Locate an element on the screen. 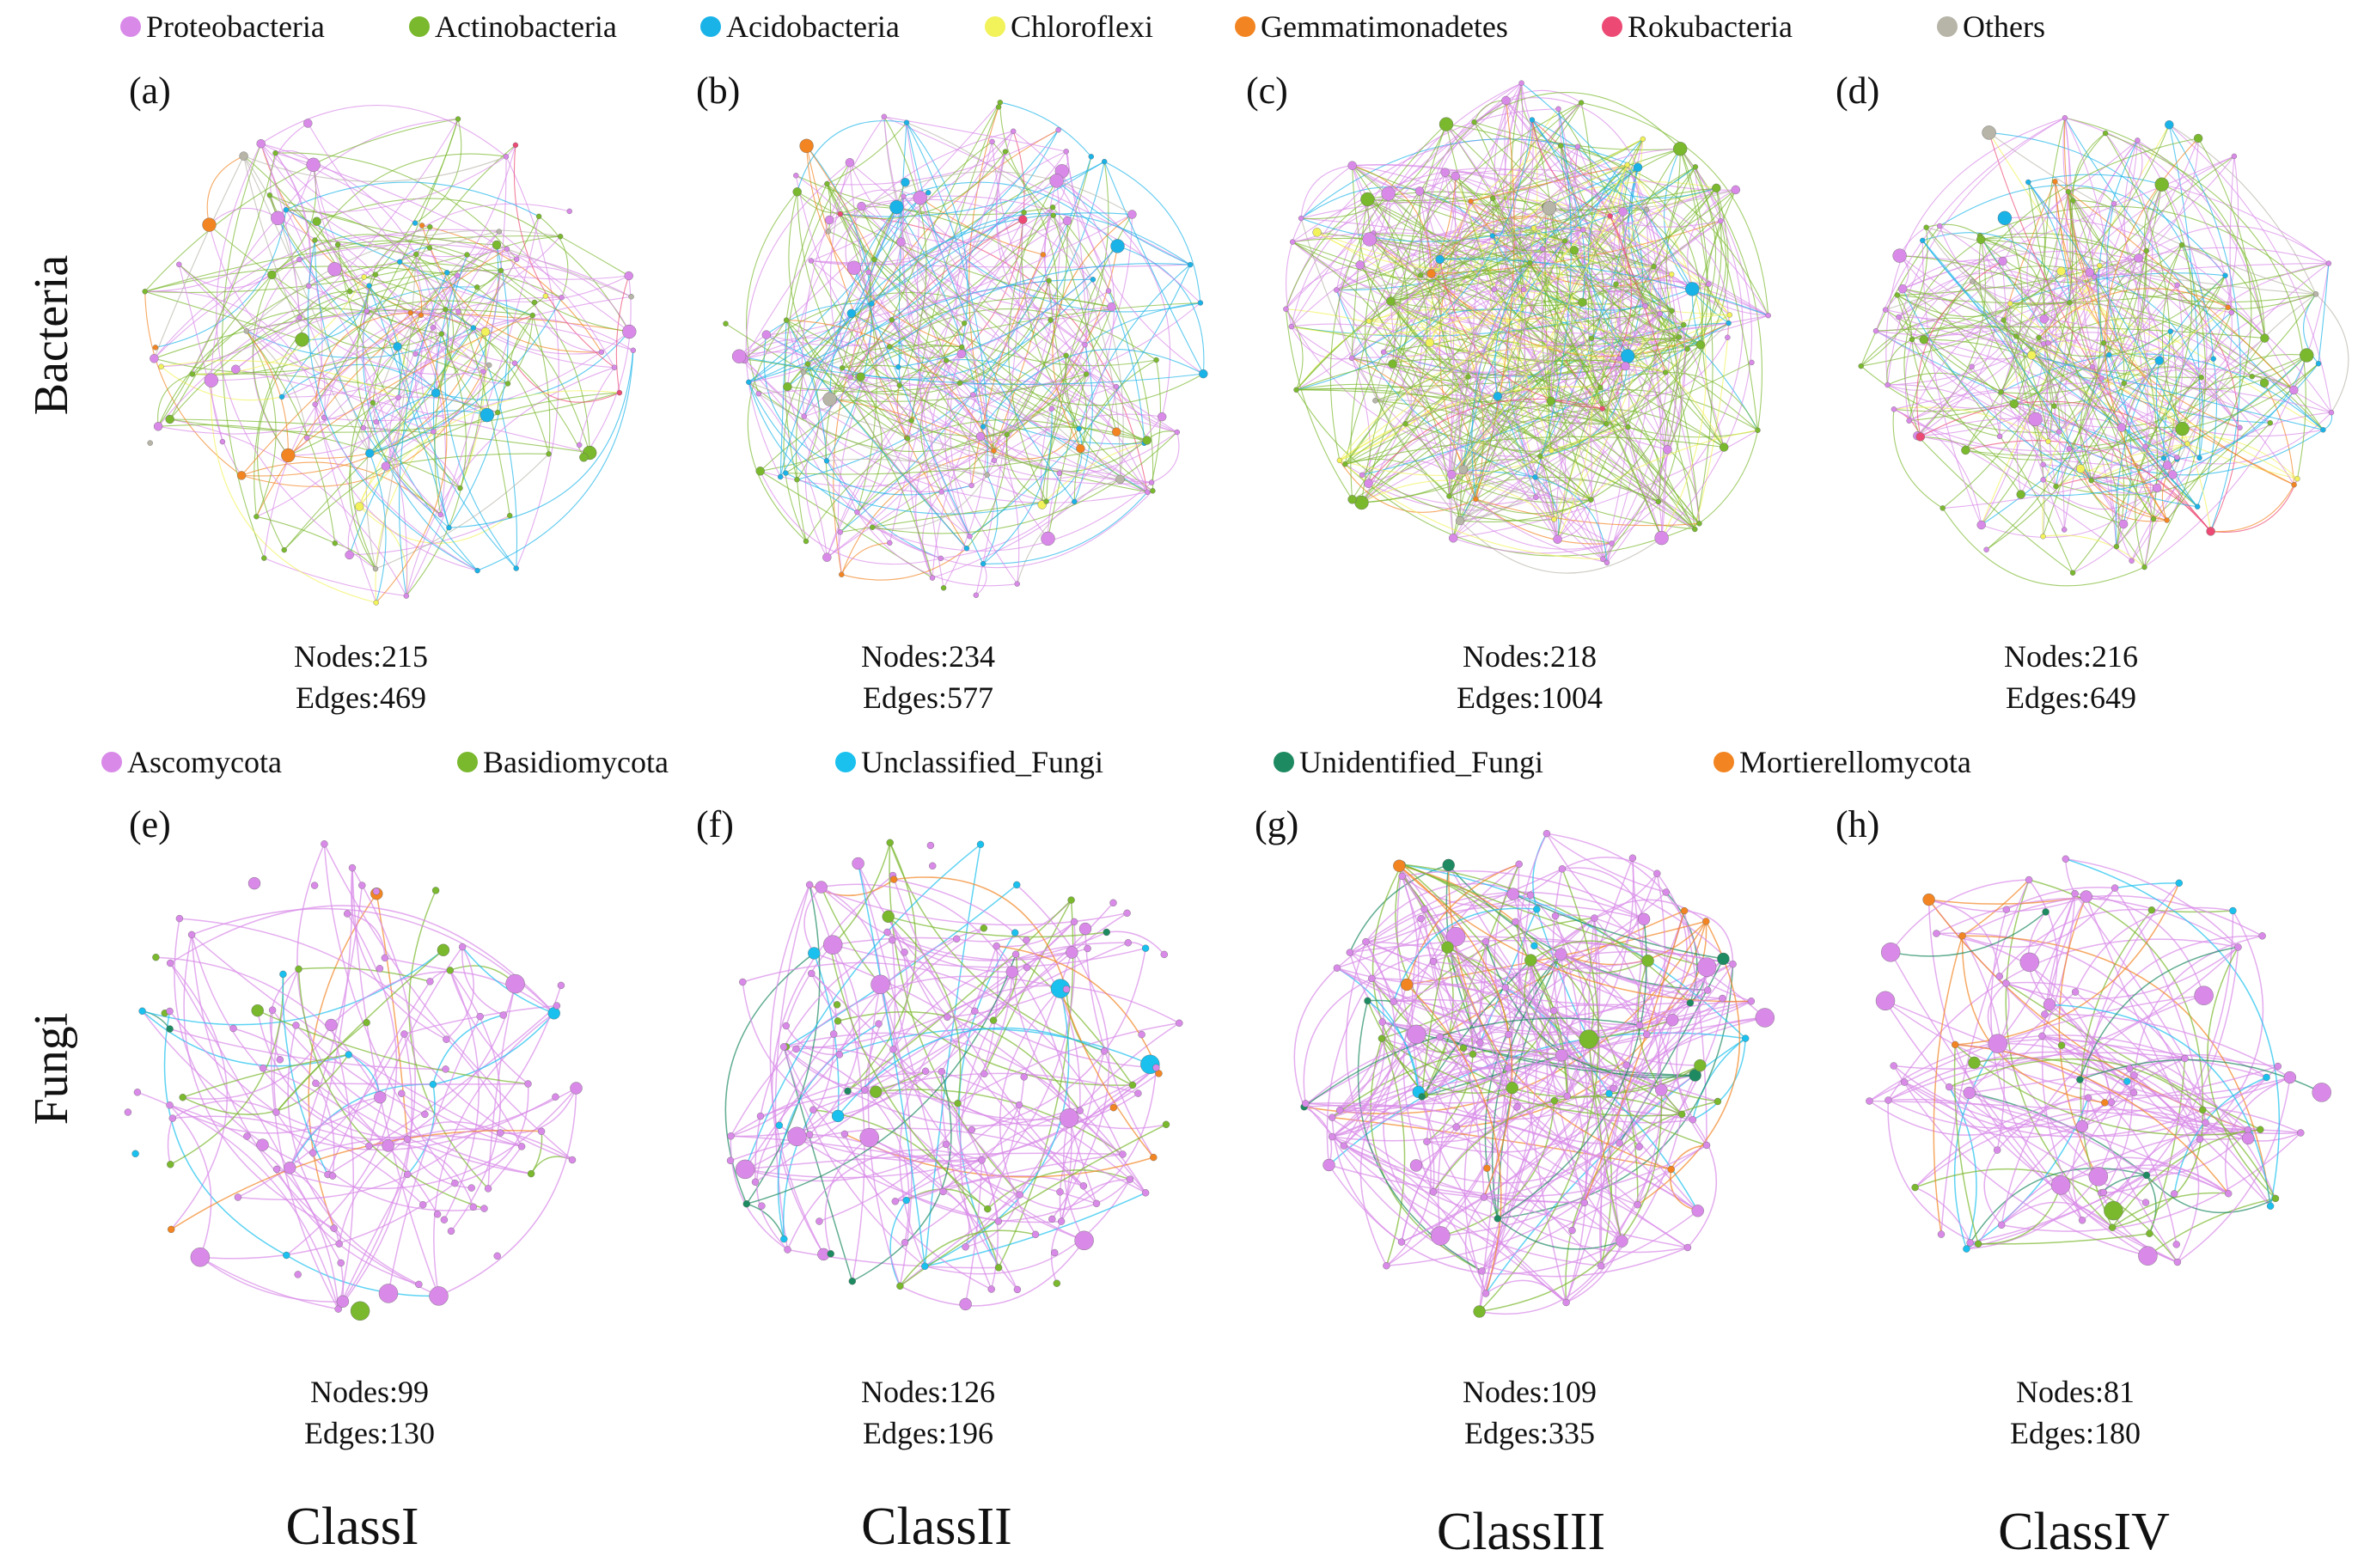 The width and height of the screenshot is (2358, 1568). row-label-fungi: Fungi is located at coordinates (51, 1069).